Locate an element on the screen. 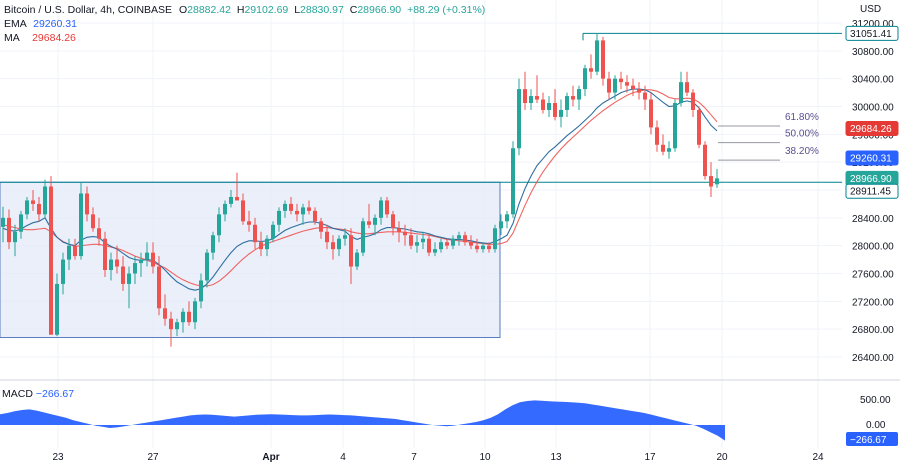 This screenshot has width=900, height=470. ema-label: EMA is located at coordinates (15, 24).